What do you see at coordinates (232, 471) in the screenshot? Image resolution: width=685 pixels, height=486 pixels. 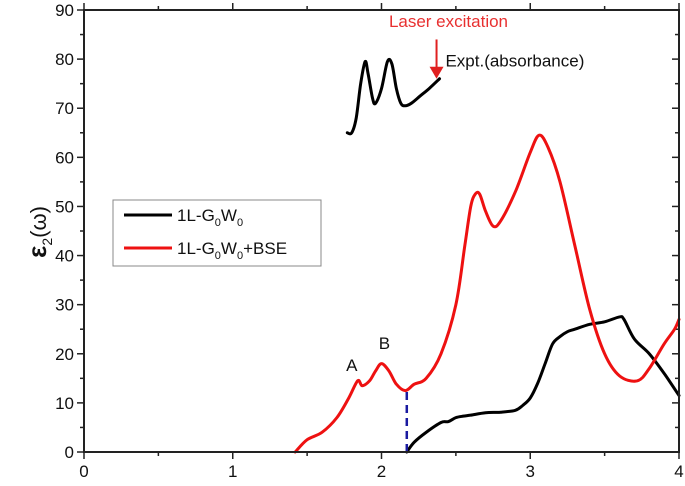 I see `x-tick-label: 1` at bounding box center [232, 471].